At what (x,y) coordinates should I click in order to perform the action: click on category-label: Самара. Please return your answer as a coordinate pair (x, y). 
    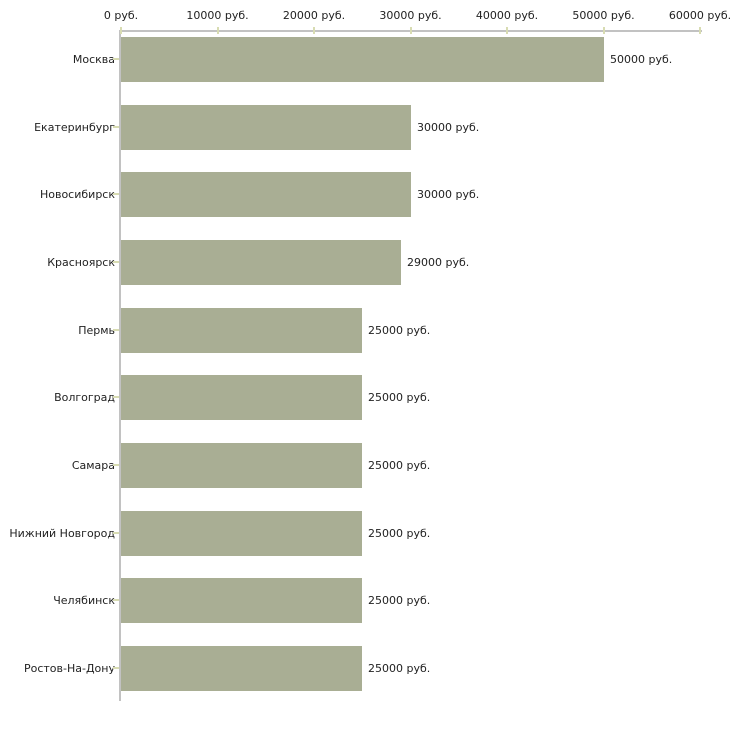
    Looking at the image, I should click on (93, 465).